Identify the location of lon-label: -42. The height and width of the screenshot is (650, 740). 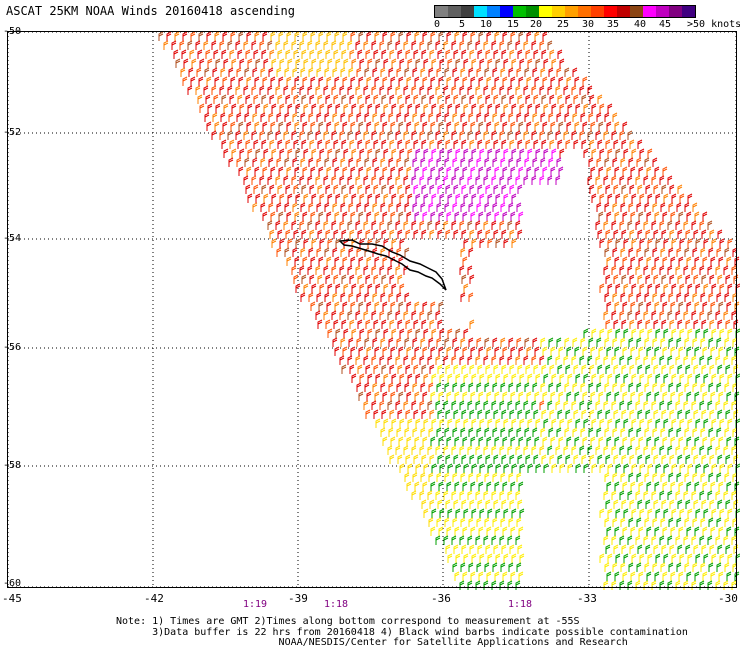
(154, 598).